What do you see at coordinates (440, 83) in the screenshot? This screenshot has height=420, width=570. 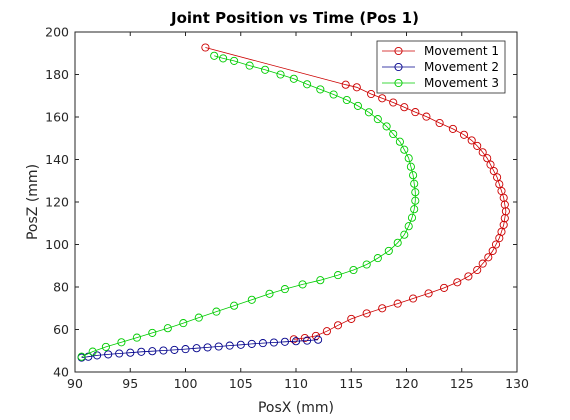 I see `legend-item: Movement 3` at bounding box center [440, 83].